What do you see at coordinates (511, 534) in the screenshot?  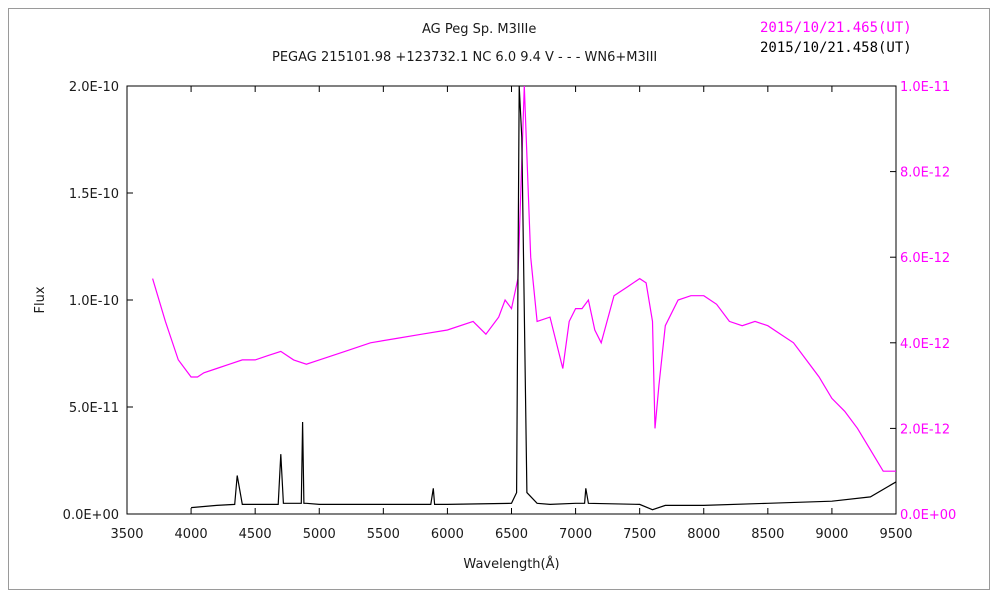 I see `x-tick-label: 6500` at bounding box center [511, 534].